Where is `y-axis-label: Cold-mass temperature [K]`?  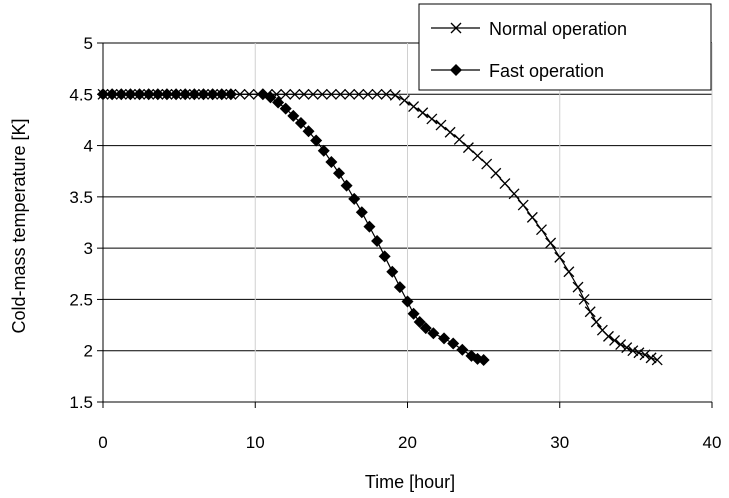 y-axis-label: Cold-mass temperature [K] is located at coordinates (19, 225).